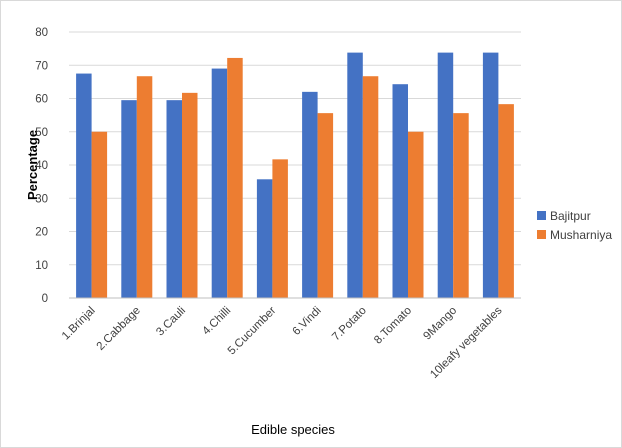 The height and width of the screenshot is (448, 622). I want to click on x-tick-label: 4.Chilli, so click(216, 321).